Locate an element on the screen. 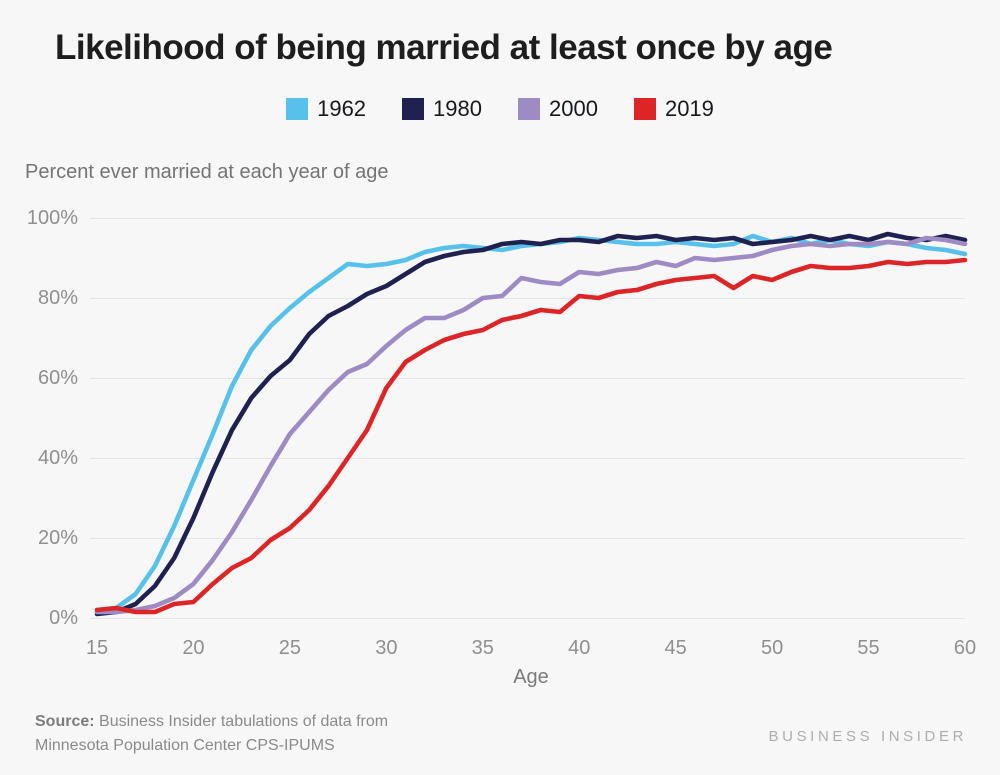 The width and height of the screenshot is (1000, 775). legend-swatch-1980 is located at coordinates (413, 109).